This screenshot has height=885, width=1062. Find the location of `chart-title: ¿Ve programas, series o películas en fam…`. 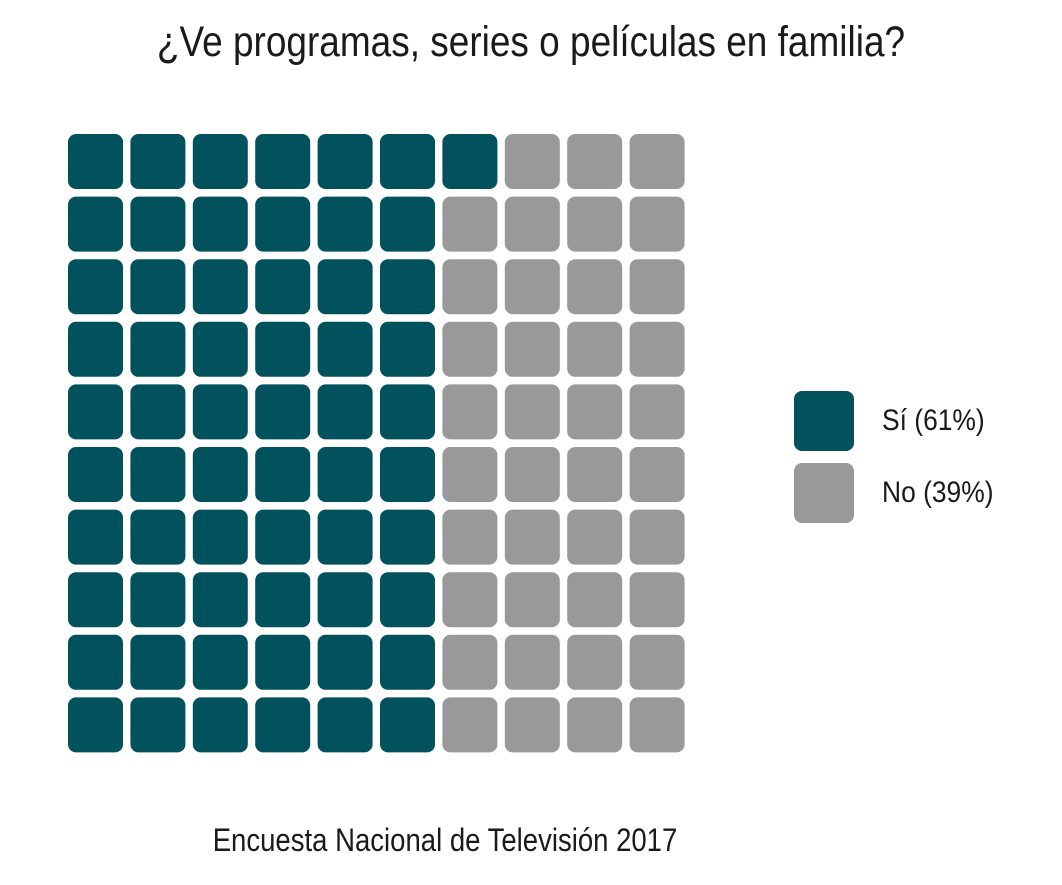

chart-title: ¿Ve programas, series o películas en fam… is located at coordinates (531, 42).